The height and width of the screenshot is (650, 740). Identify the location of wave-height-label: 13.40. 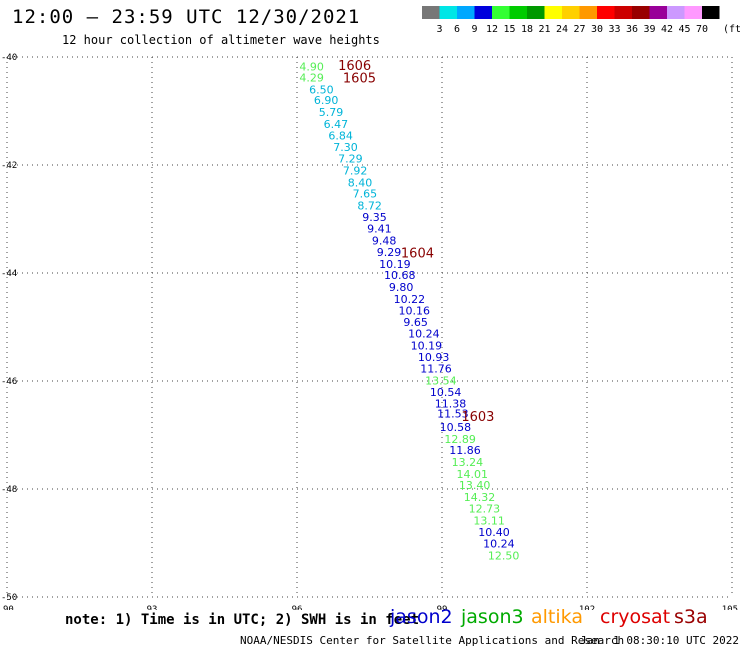
(475, 485).